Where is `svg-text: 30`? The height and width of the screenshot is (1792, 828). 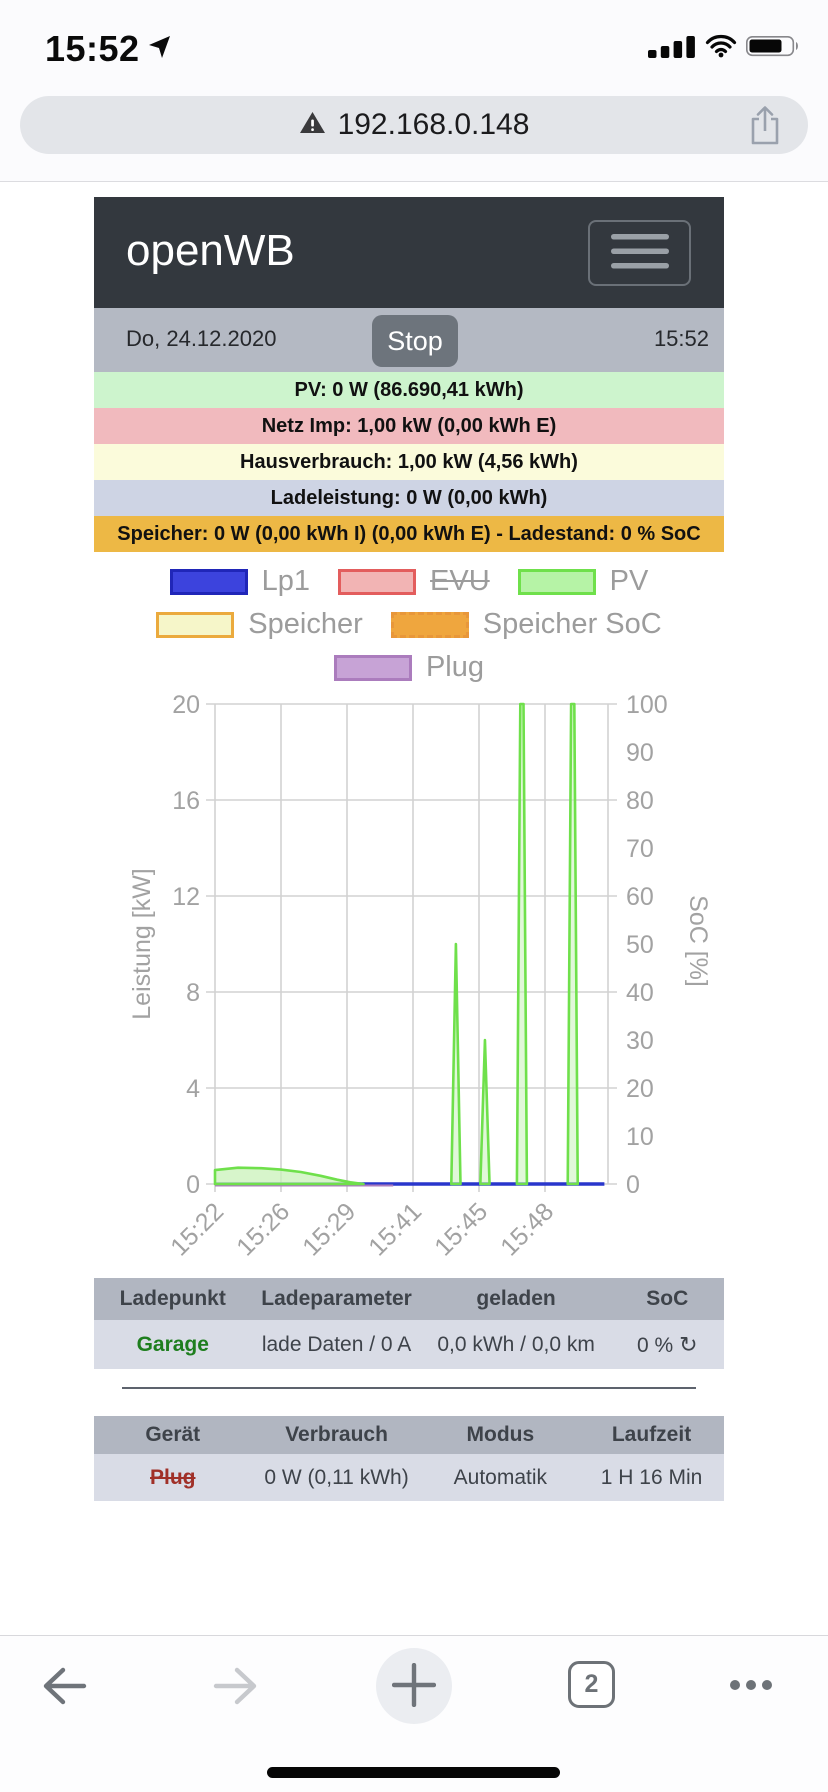 svg-text: 30 is located at coordinates (640, 1041).